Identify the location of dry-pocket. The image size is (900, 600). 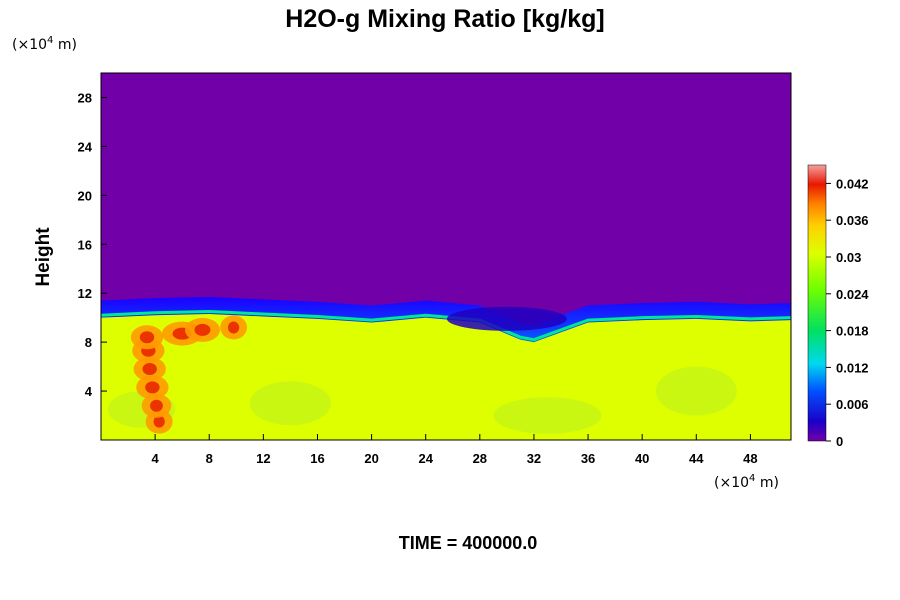
(506, 318).